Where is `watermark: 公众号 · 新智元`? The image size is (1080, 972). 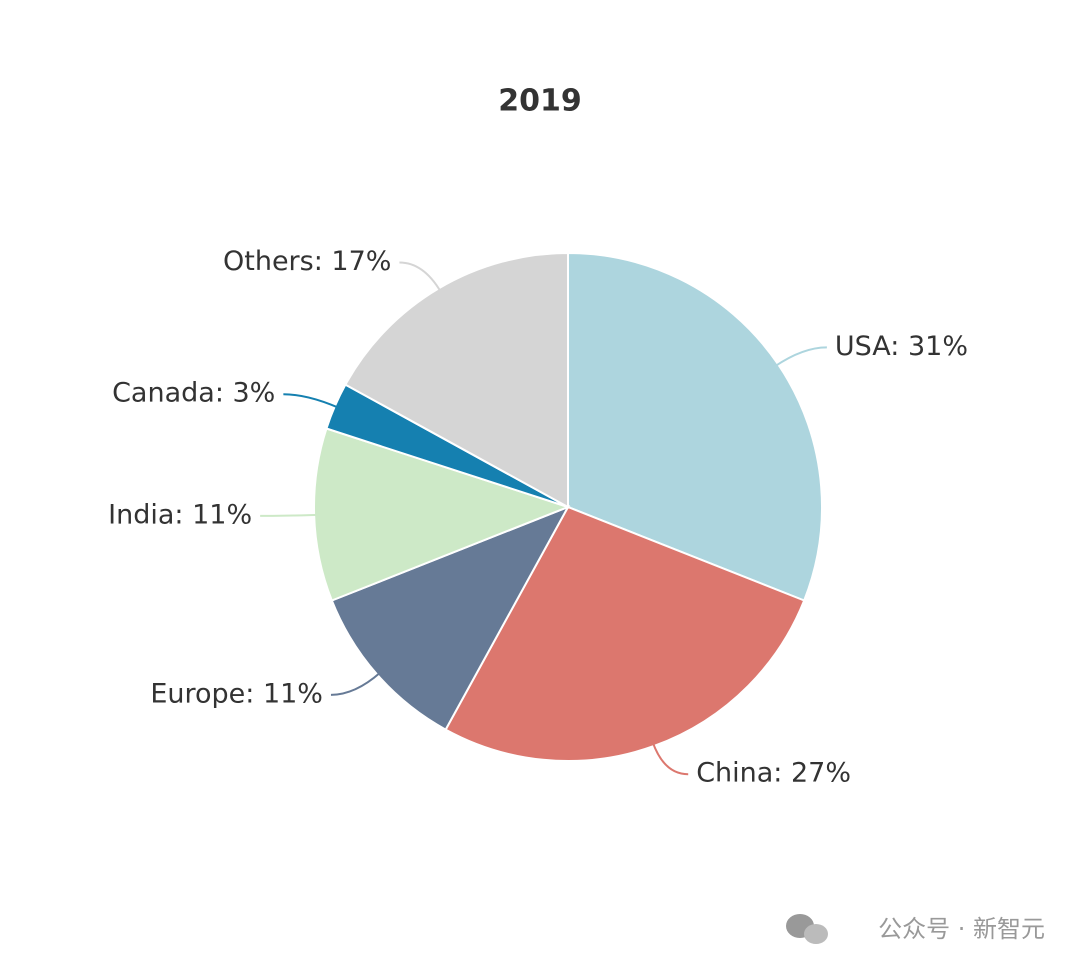 watermark: 公众号 · 新智元 is located at coordinates (961, 929).